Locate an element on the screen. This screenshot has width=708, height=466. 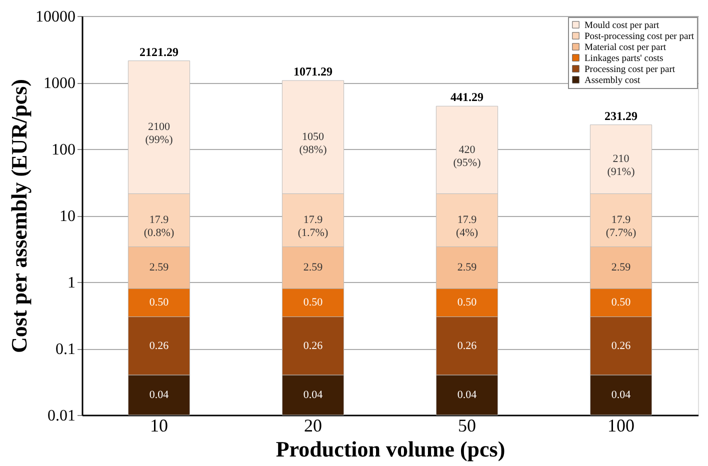
legend-label: Mould cost per part is located at coordinates (622, 25).